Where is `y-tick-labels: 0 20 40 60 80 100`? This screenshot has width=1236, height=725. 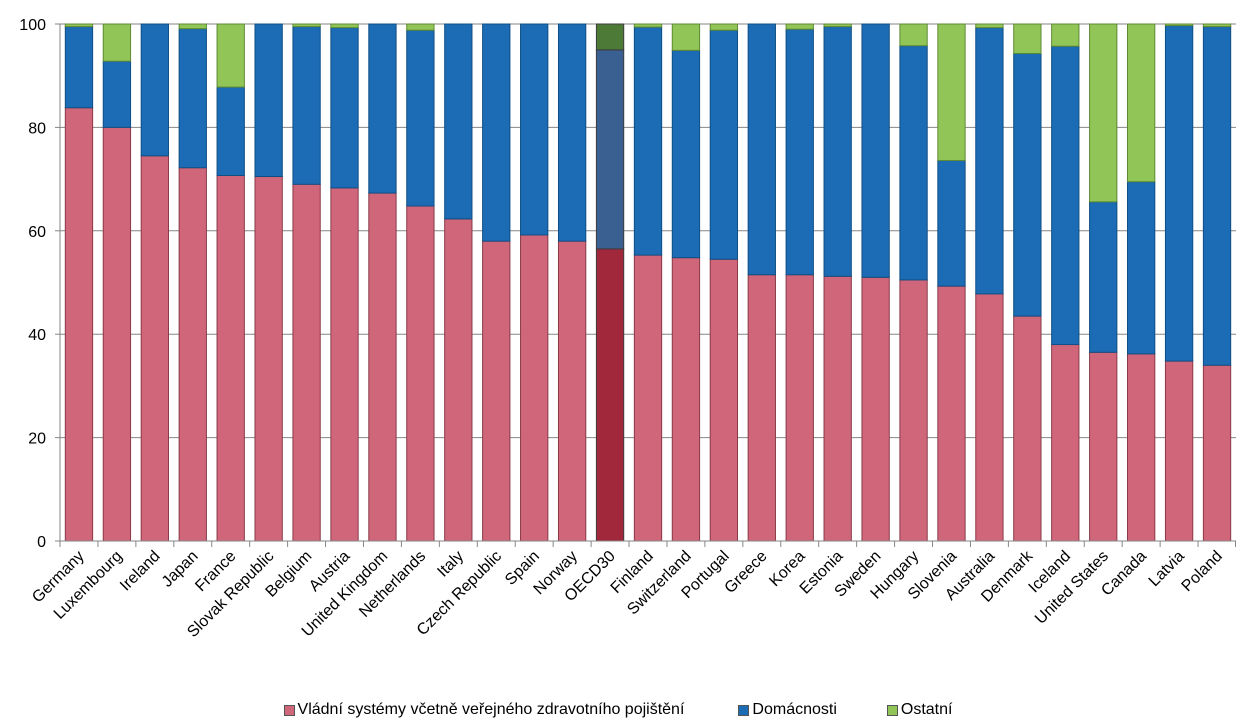
y-tick-labels: 0 20 40 60 80 100 is located at coordinates (32, 284).